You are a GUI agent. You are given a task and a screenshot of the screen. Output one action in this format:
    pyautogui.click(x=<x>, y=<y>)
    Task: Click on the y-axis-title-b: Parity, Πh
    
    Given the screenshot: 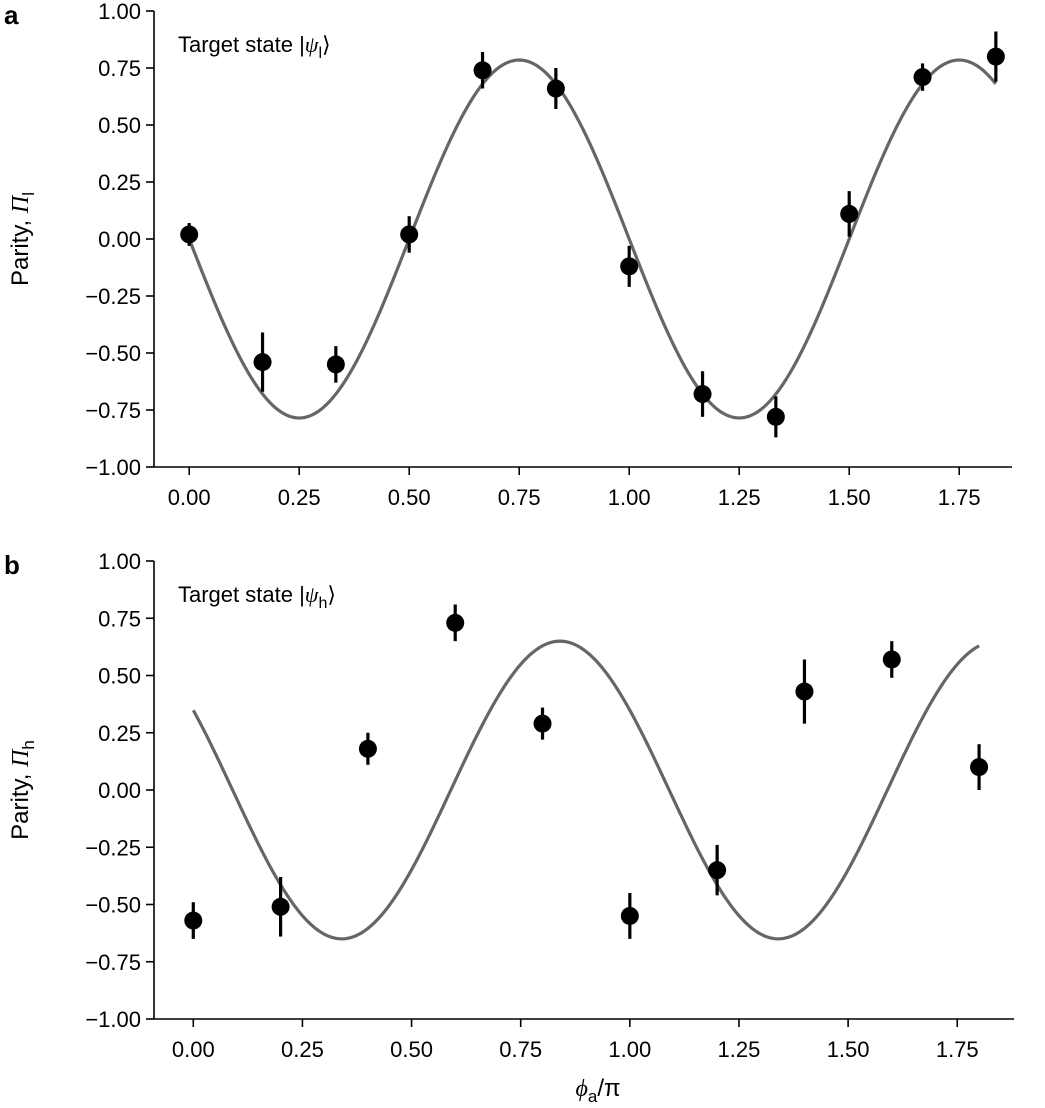 What is the action you would take?
    pyautogui.click(x=22, y=790)
    